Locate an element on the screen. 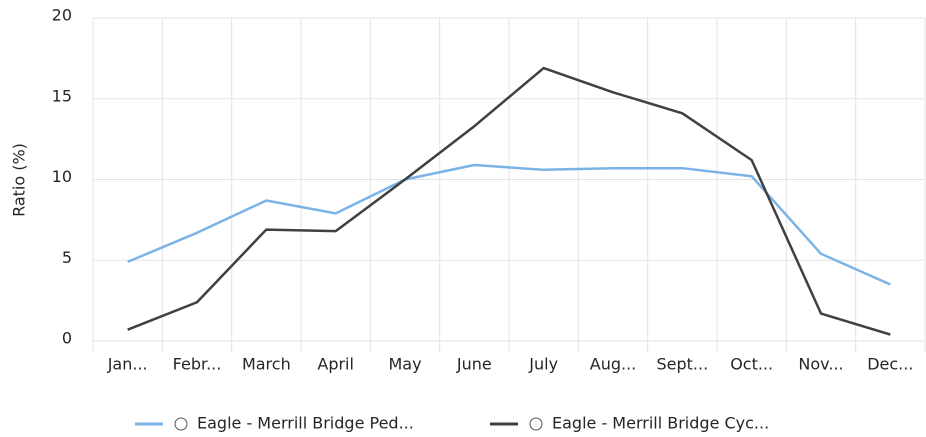 This screenshot has width=926, height=437. y-axis-title: Ratio (%) is located at coordinates (19, 180).